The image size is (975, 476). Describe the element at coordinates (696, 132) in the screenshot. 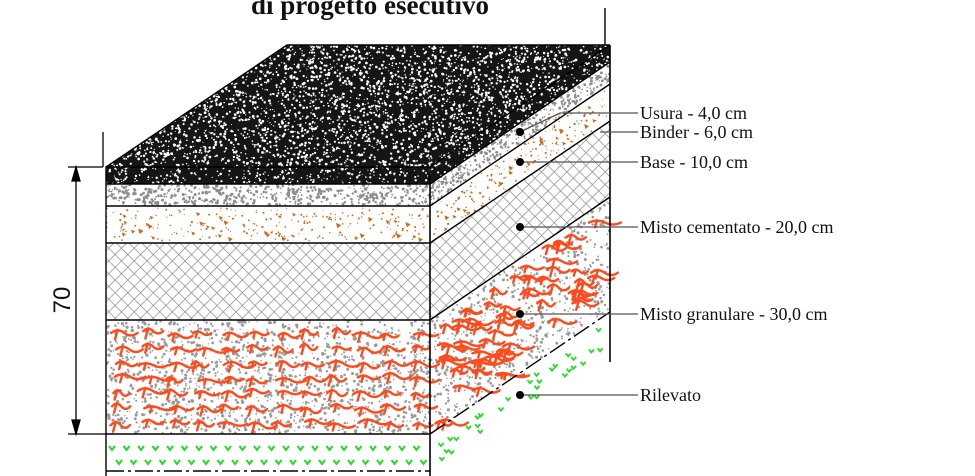

I see `label-binder: Binder - 6,0 cm` at that location.